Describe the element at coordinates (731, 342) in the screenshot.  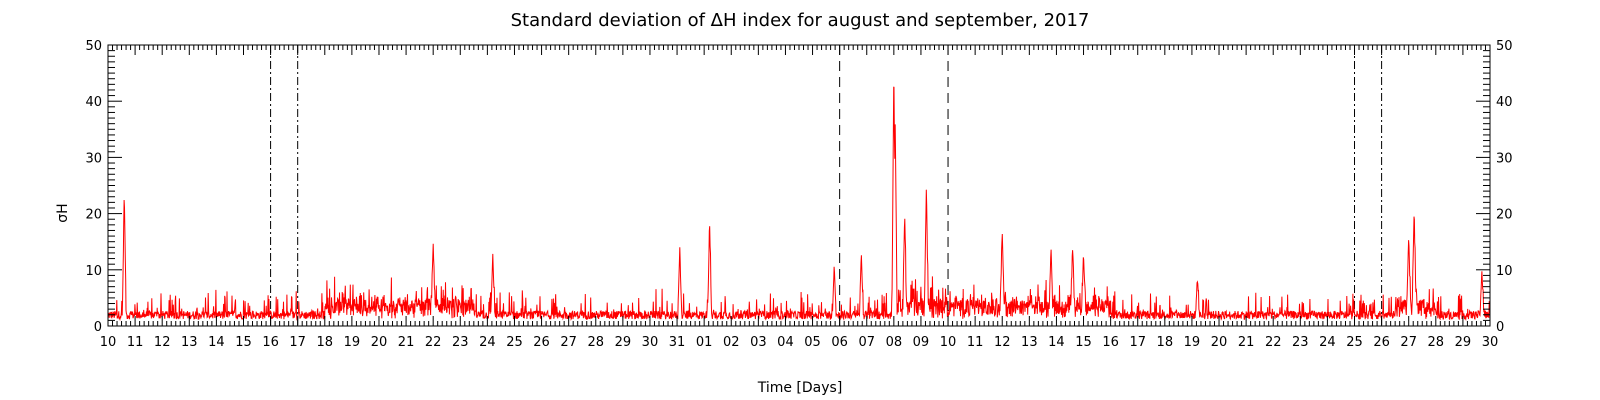
I see `x-tick-label: 02` at that location.